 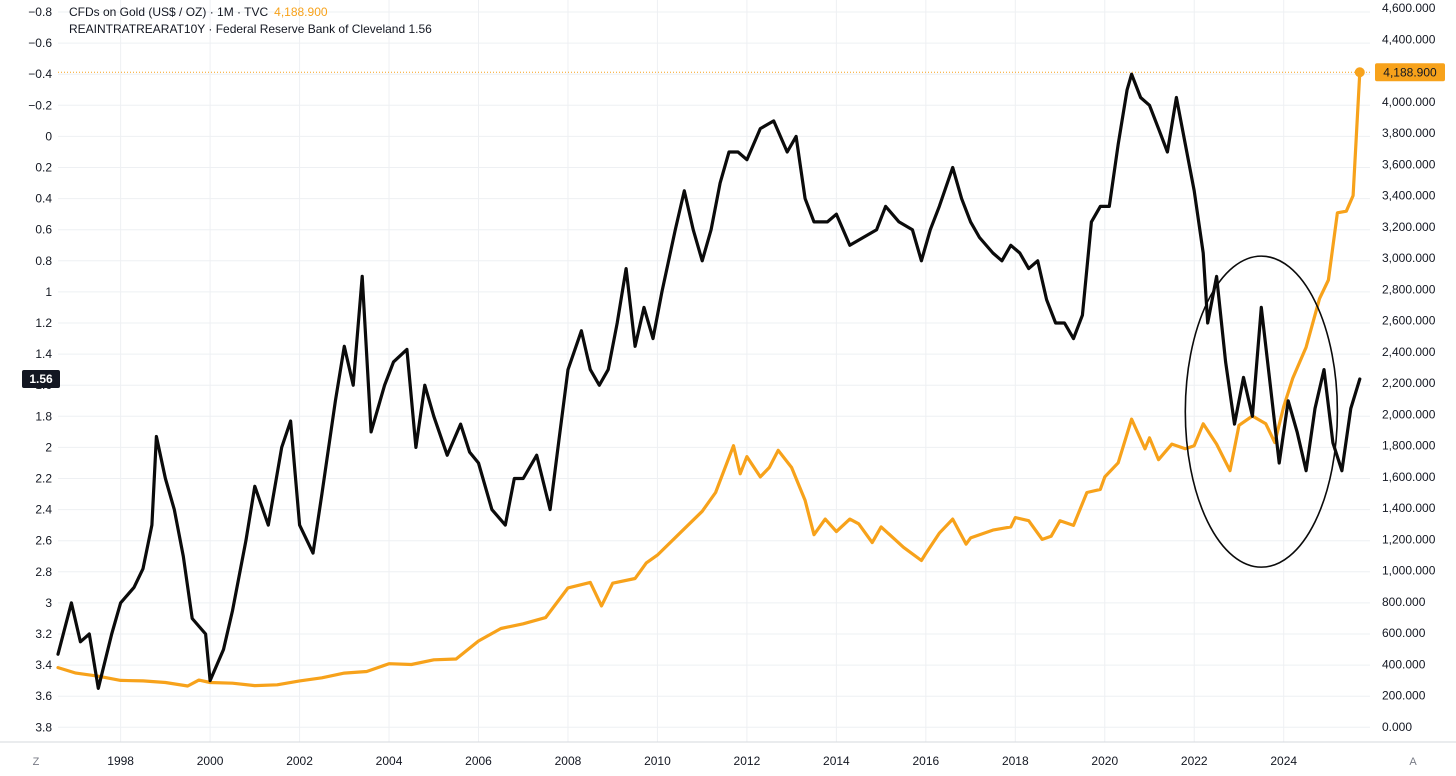 I want to click on left-axis-tick-label: 0.8, so click(x=43, y=261).